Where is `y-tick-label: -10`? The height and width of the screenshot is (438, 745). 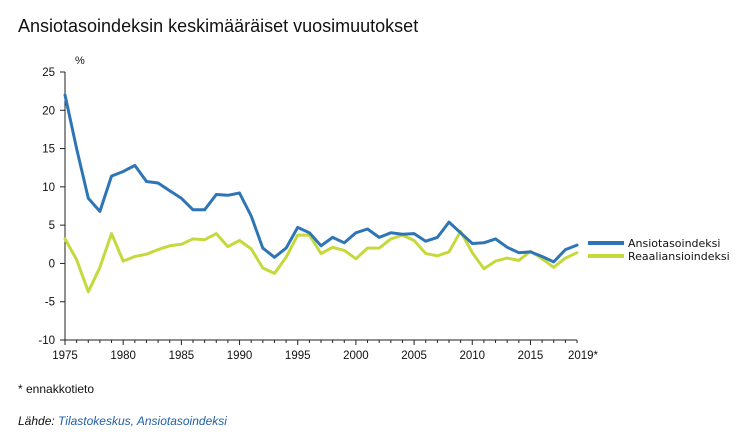
y-tick-label: -10 is located at coordinates (46, 341).